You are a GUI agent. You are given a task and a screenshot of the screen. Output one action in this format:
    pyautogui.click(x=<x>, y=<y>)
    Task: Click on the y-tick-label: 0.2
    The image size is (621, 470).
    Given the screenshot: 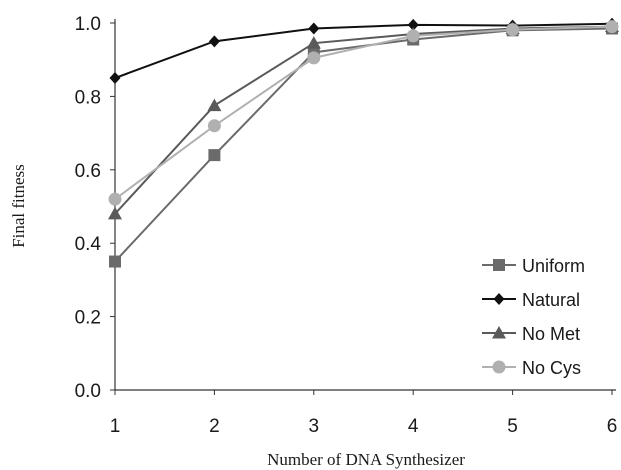 What is the action you would take?
    pyautogui.click(x=88, y=318)
    